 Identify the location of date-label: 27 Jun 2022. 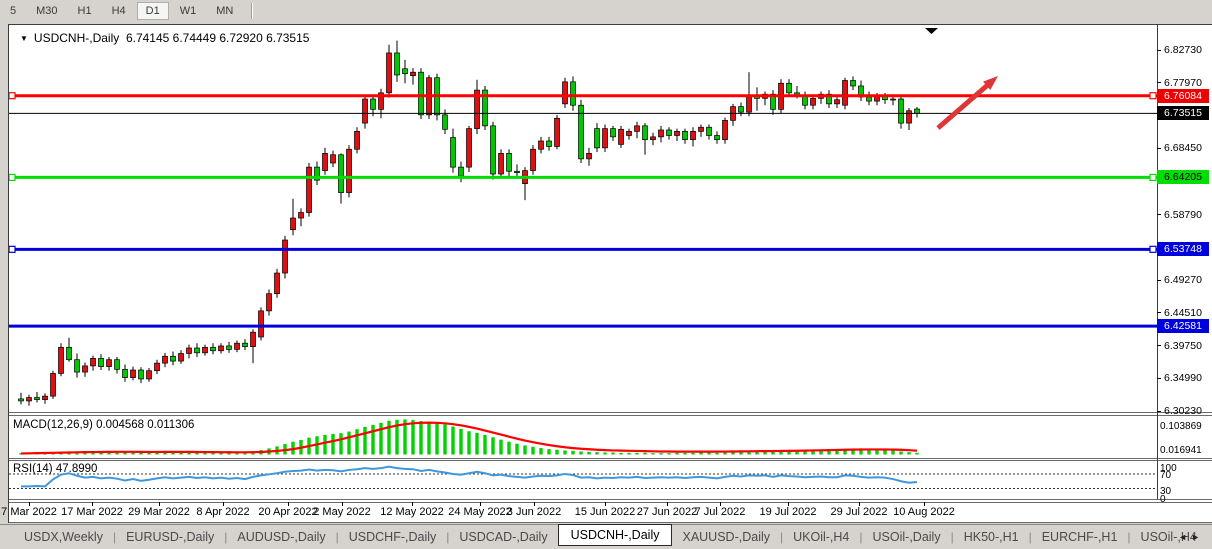
(667, 512).